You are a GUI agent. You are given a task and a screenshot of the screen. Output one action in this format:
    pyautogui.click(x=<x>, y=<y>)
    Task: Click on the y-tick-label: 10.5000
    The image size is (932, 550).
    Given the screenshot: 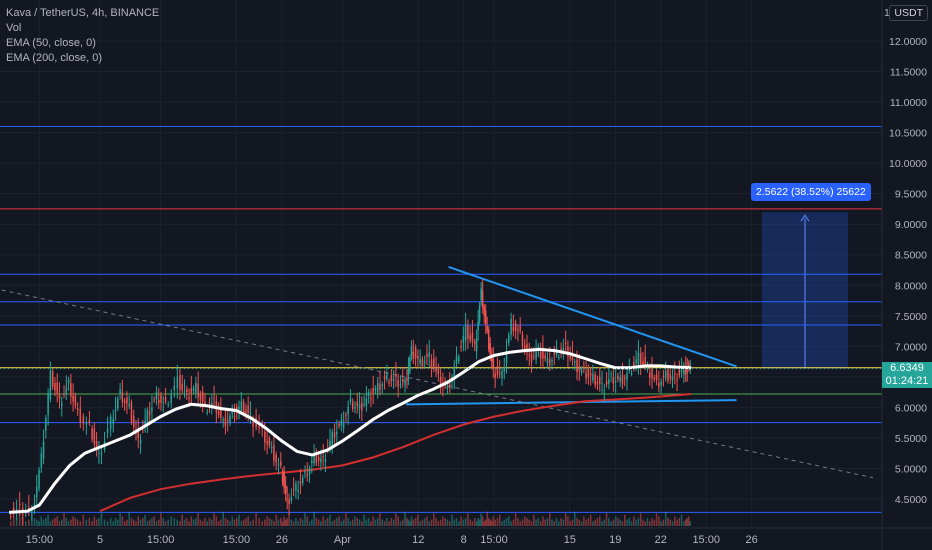 What is the action you would take?
    pyautogui.click(x=908, y=134)
    